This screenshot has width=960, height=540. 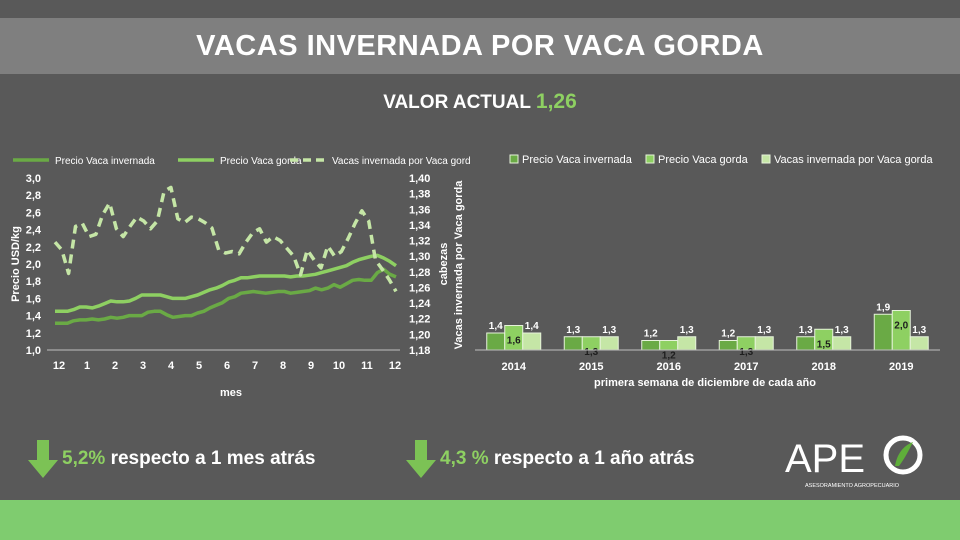 I want to click on stat-year: 4,3 % respecto a 1 año atrás, so click(x=550, y=459).